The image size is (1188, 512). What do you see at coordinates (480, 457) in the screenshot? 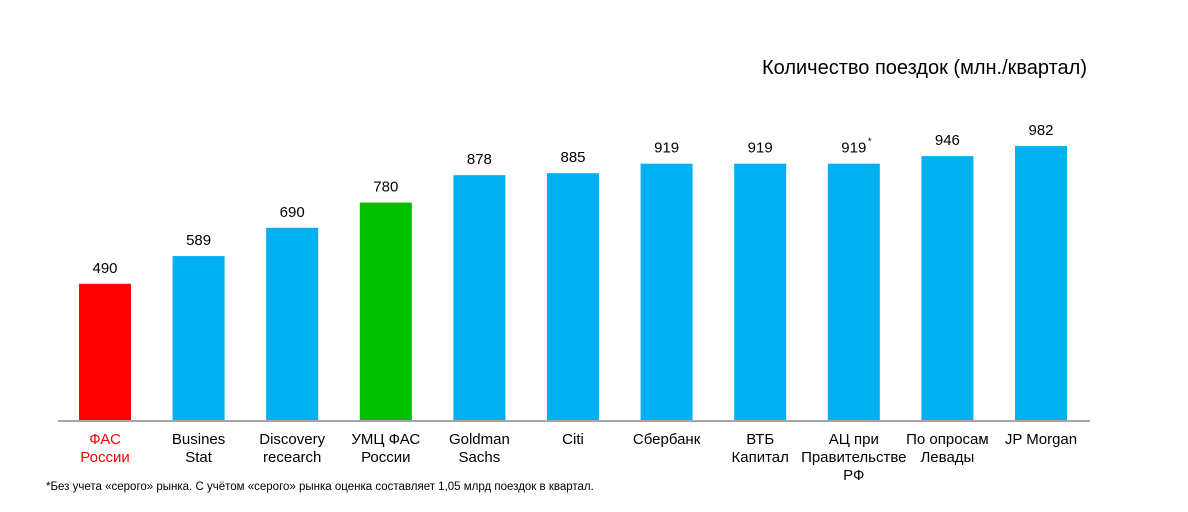
I see `category-label-4-1: Sachs` at bounding box center [480, 457].